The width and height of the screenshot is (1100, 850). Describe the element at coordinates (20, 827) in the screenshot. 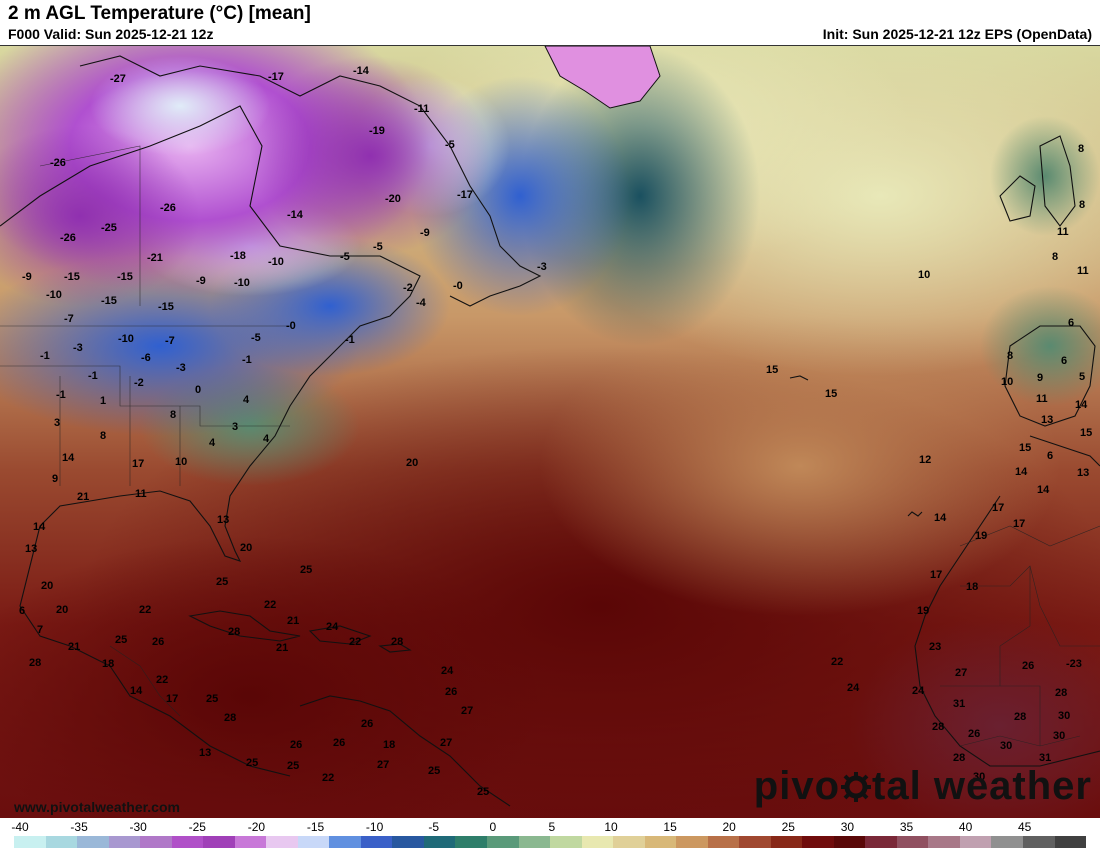

I see `color-scale-tick-label: -40` at that location.